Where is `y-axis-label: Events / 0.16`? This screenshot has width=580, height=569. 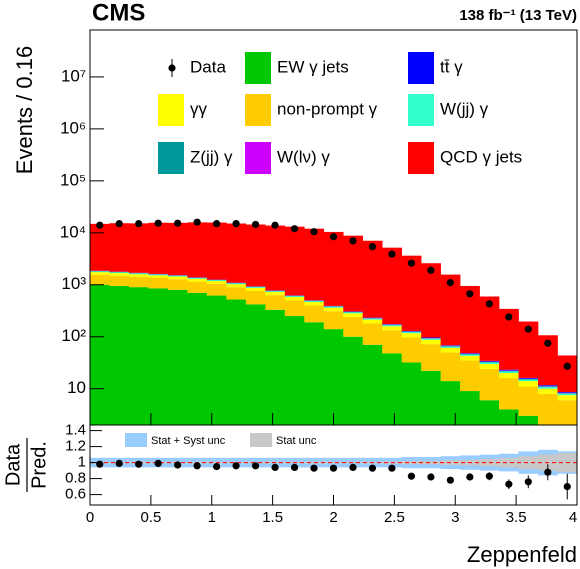
y-axis-label: Events / 0.16 is located at coordinates (24, 110).